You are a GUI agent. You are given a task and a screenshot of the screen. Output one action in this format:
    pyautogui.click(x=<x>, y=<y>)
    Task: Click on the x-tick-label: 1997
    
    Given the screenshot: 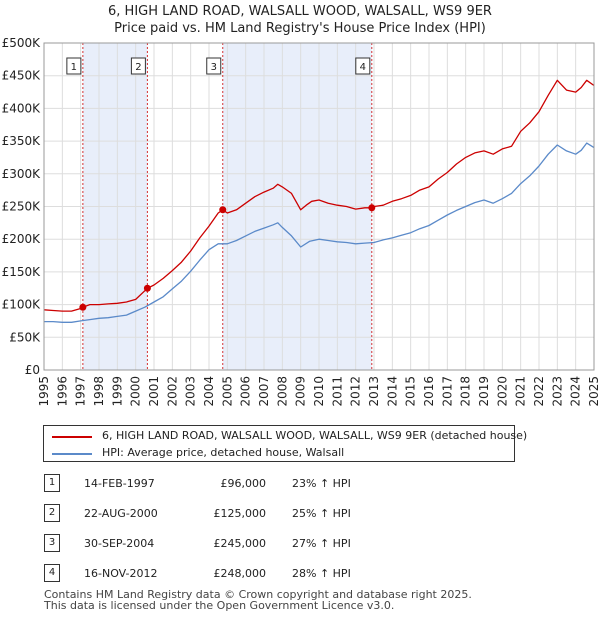 What is the action you would take?
    pyautogui.click(x=81, y=391)
    